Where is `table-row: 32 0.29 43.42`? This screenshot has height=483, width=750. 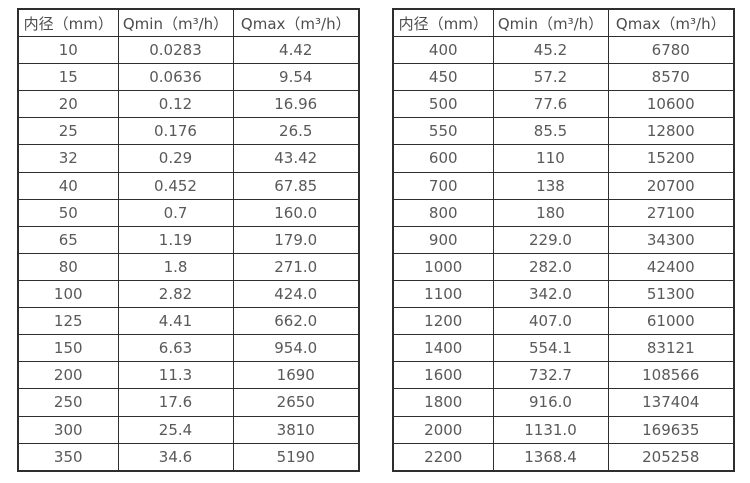
table-row: 32 0.29 43.42 is located at coordinates (188, 158).